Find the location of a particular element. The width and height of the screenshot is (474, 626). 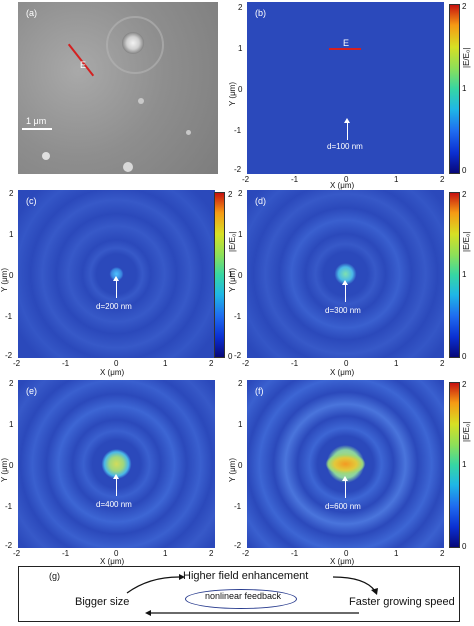

panel-label-d: (d) is located at coordinates (260, 201).